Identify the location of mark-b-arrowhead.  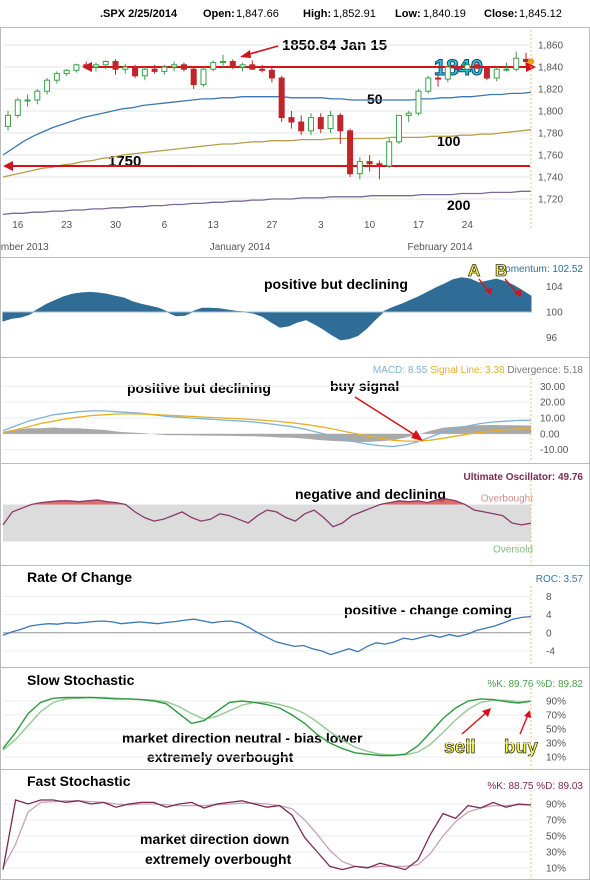
(517, 293).